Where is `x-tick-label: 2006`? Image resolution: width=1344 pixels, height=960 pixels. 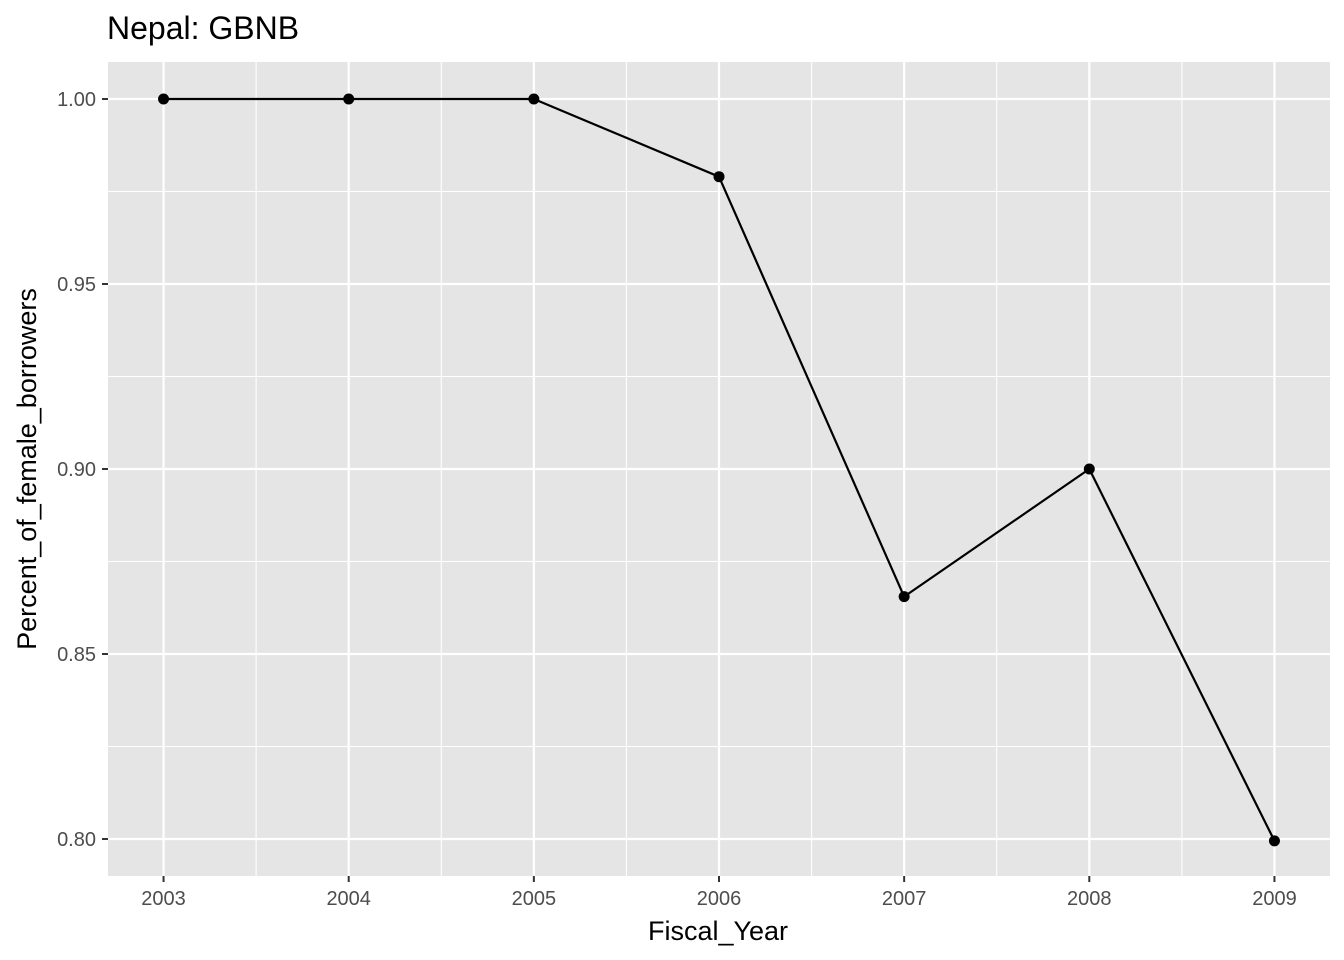
x-tick-label: 2006 is located at coordinates (719, 899).